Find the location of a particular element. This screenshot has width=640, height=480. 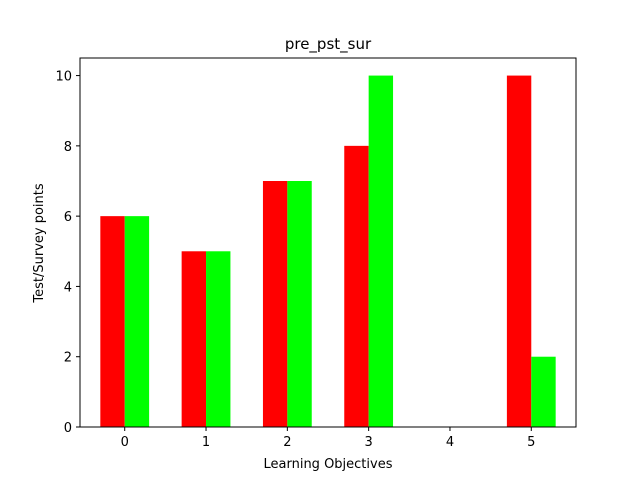

x-tick-label-3: 3 is located at coordinates (369, 442).